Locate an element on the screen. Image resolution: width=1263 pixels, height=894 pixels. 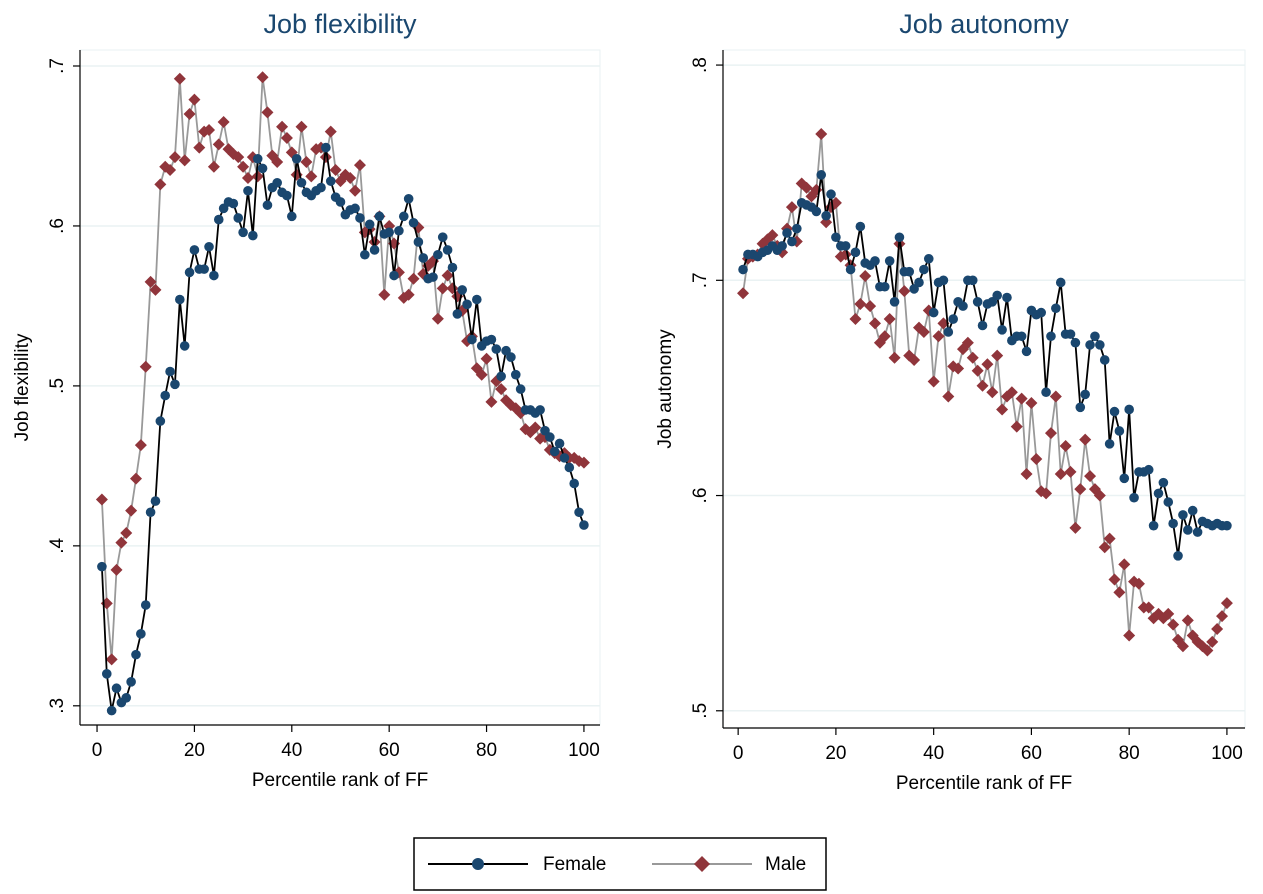
legend-marker is located at coordinates (702, 864).